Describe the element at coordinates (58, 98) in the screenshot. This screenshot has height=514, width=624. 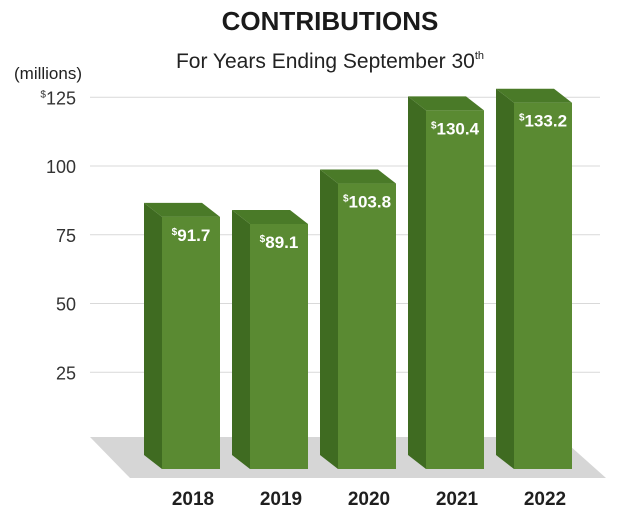
I see `y-tick-label: $125` at that location.